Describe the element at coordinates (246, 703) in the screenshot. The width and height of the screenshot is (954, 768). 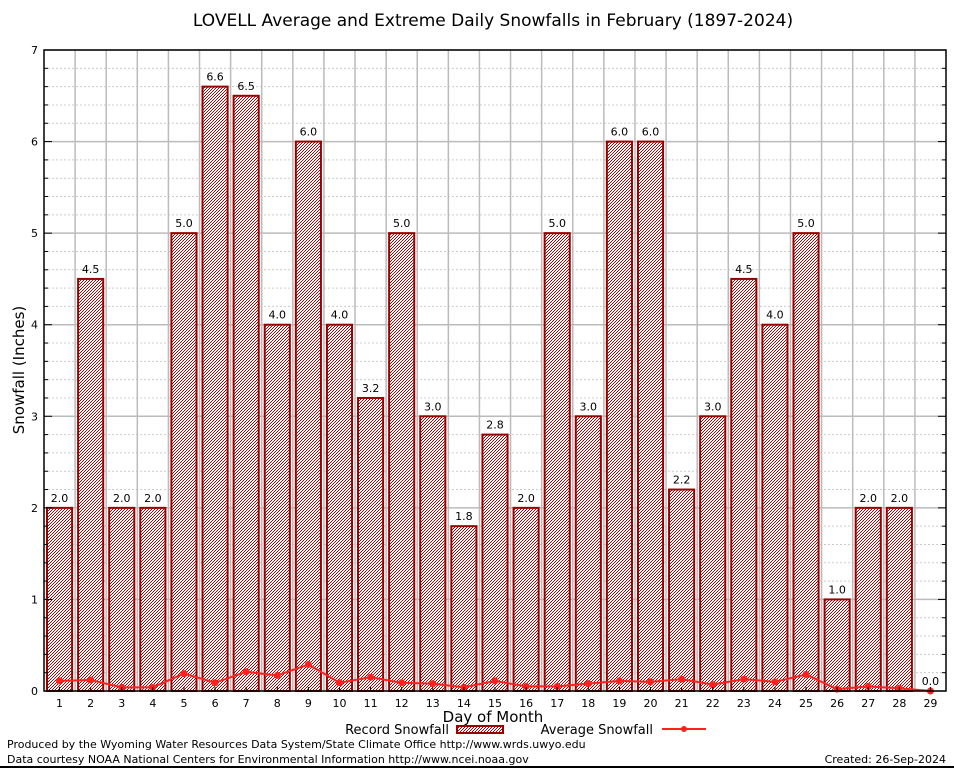
I see `x-tick-label: 7` at that location.